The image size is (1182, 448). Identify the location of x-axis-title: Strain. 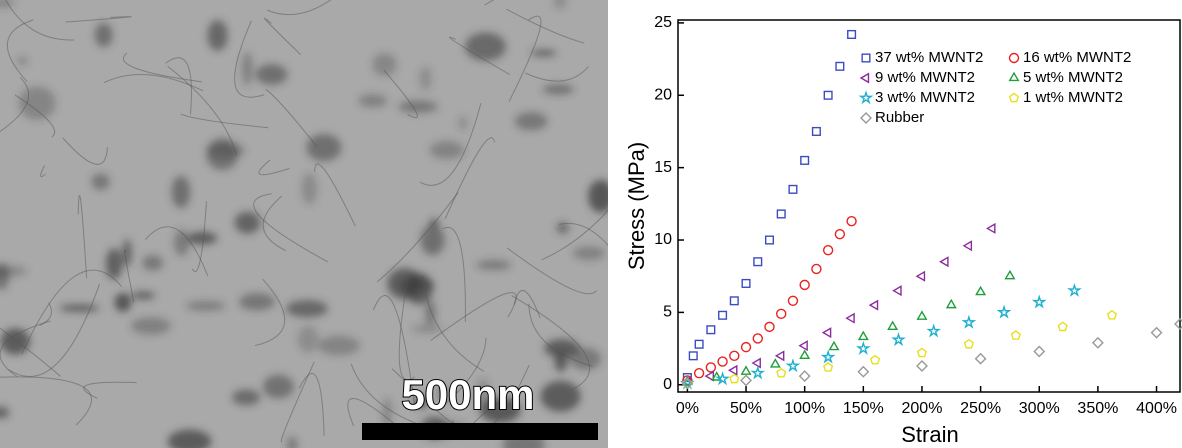
(929, 434).